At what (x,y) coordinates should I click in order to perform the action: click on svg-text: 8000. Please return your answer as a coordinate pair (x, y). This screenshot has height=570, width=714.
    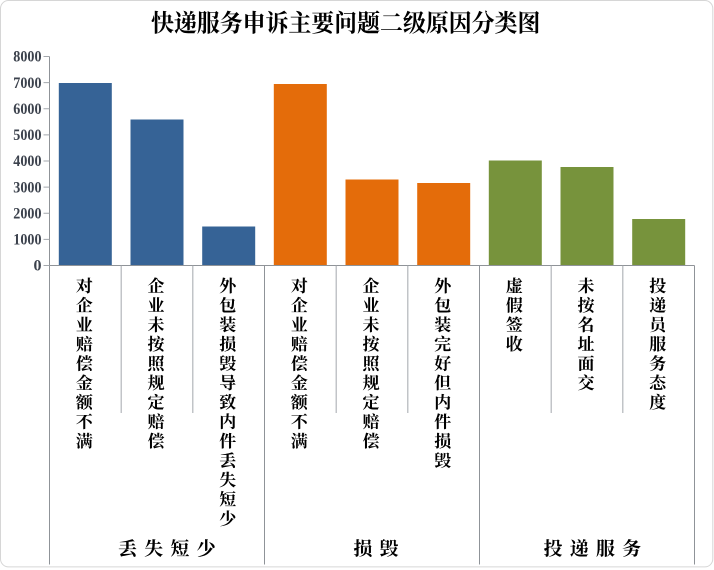
    Looking at the image, I should click on (27, 57).